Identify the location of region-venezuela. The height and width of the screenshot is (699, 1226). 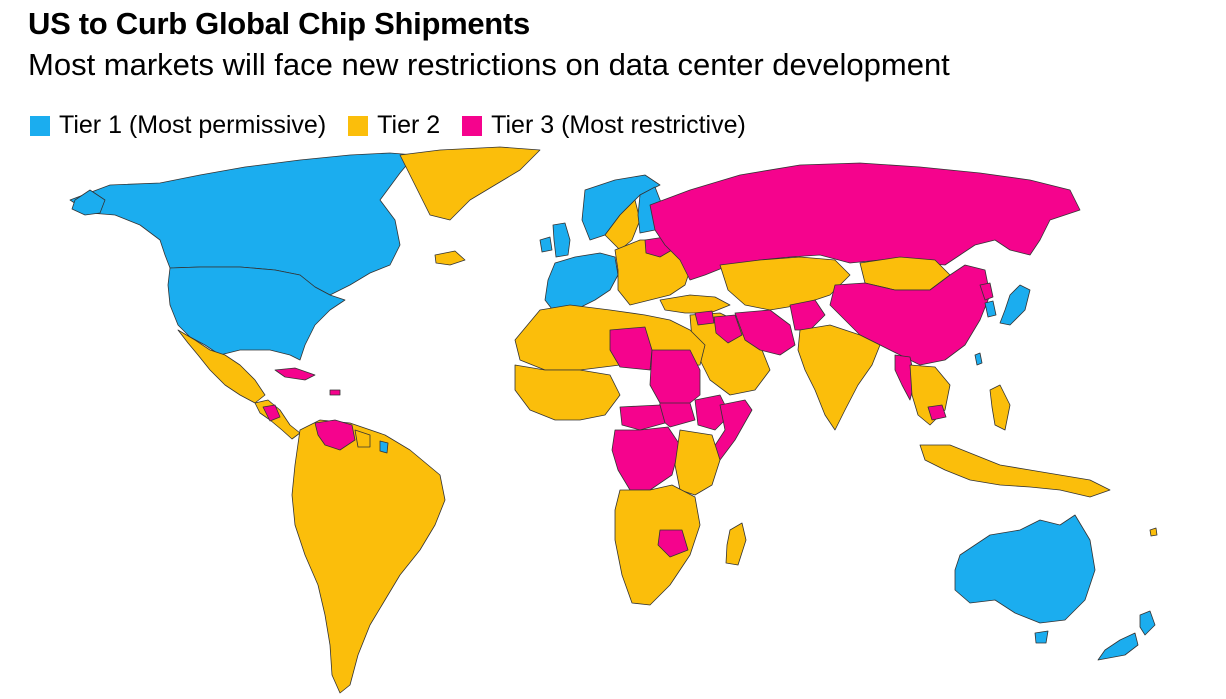
(335, 435).